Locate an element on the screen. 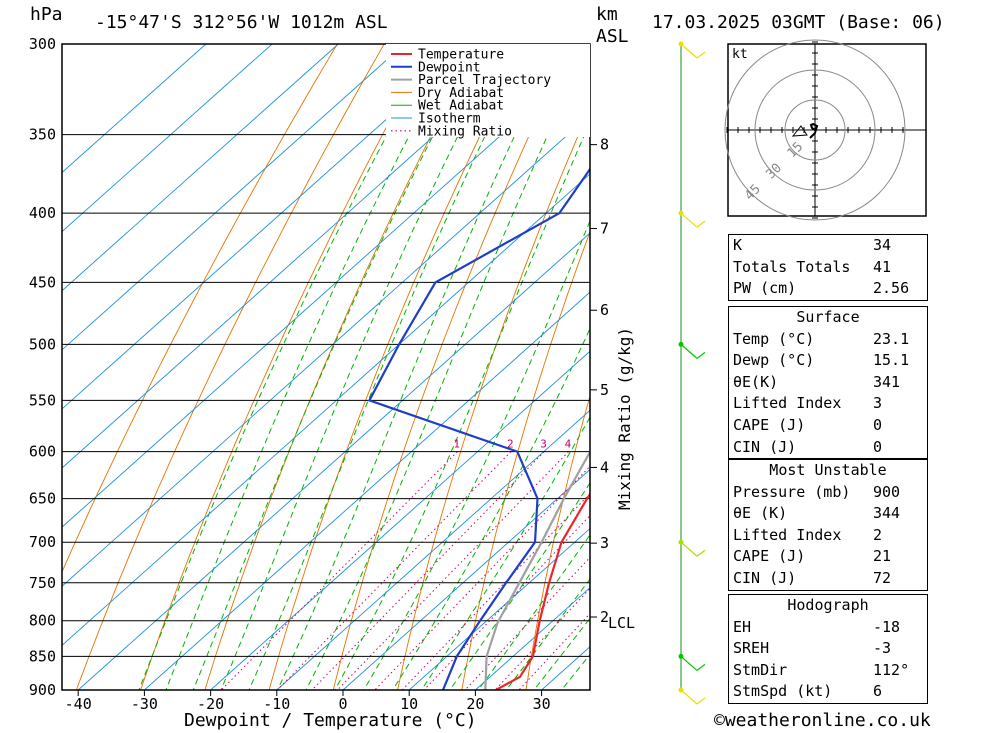 This screenshot has height=733, width=1000. row-value: 2.56 is located at coordinates (891, 288).